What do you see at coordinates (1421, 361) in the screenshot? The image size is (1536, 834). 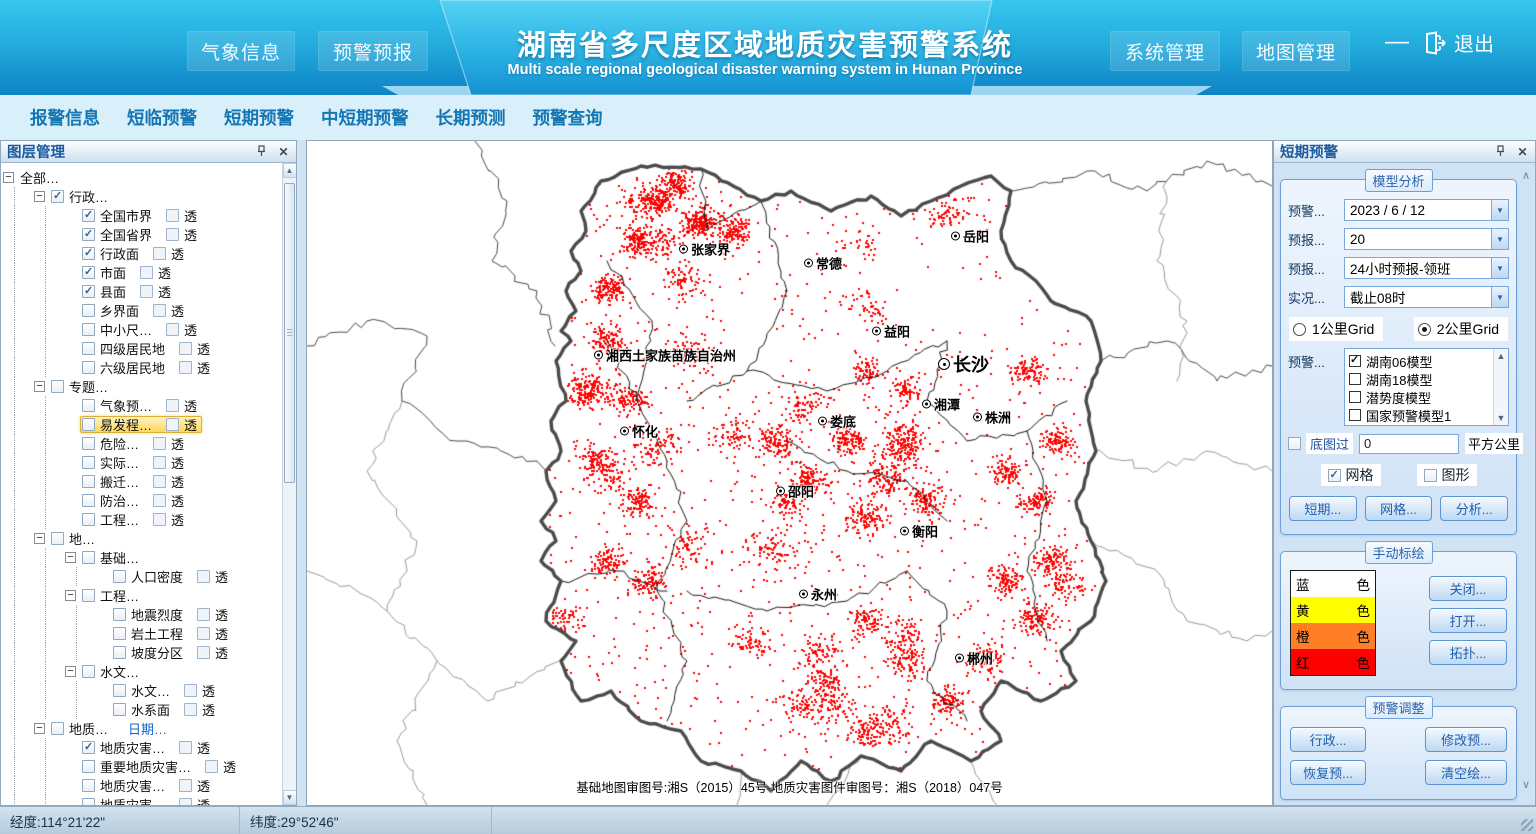 I see `model-list-item: 湖南06模型` at bounding box center [1421, 361].